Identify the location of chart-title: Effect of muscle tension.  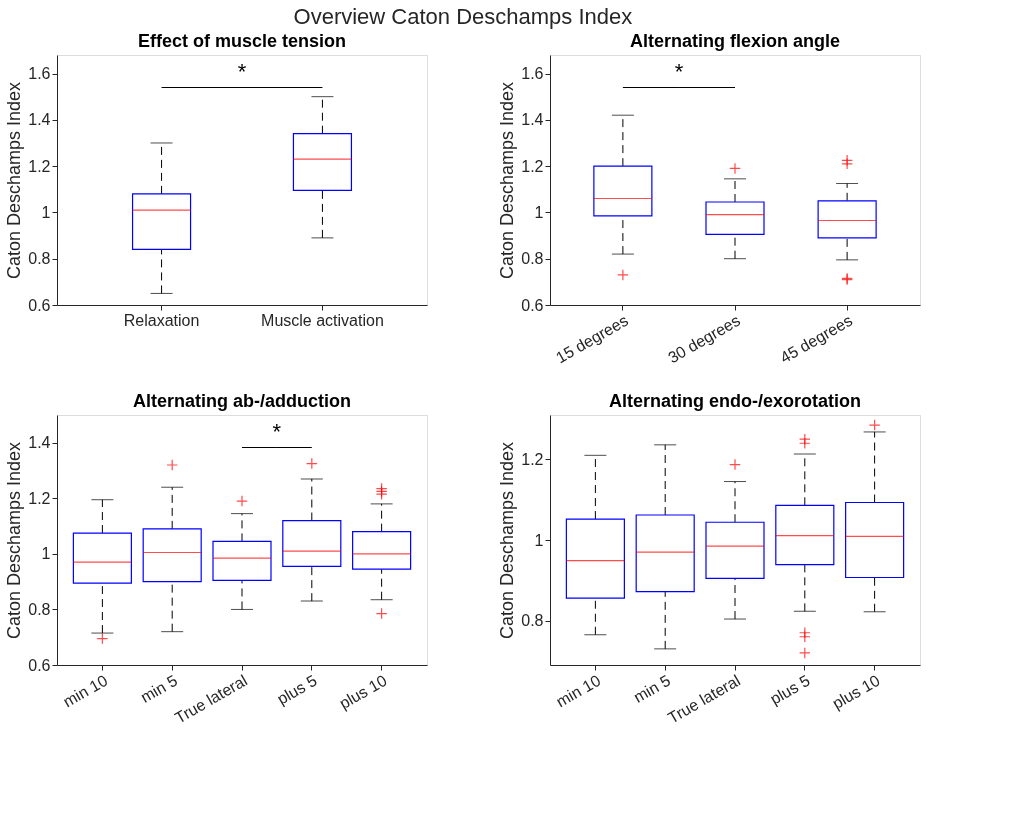
(242, 41).